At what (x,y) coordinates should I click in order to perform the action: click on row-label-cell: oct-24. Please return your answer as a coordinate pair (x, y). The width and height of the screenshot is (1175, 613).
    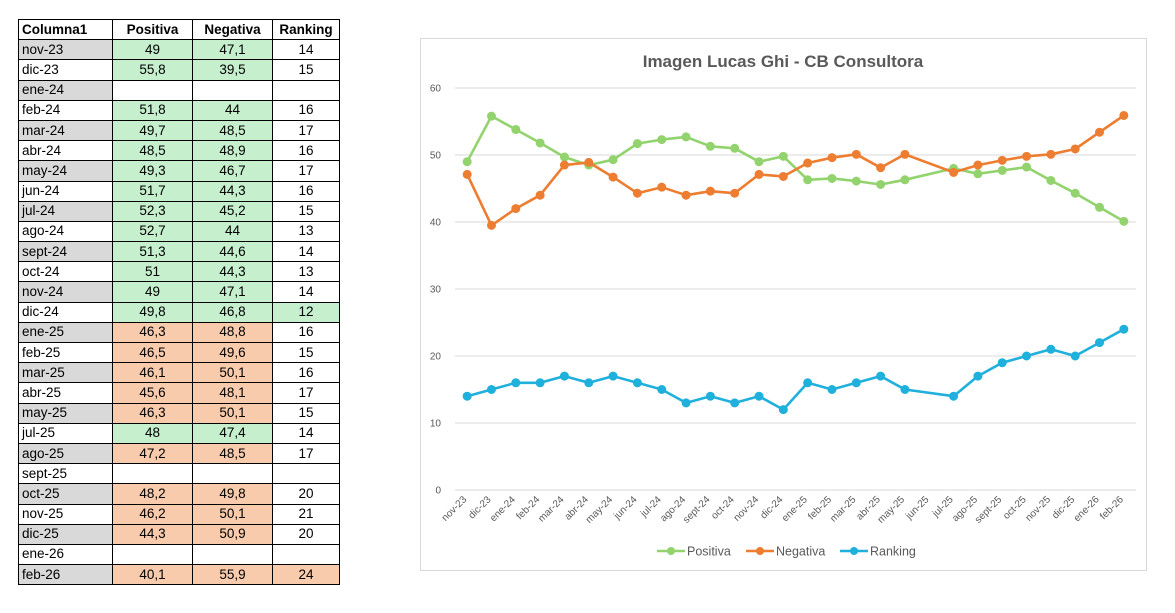
    Looking at the image, I should click on (65, 272).